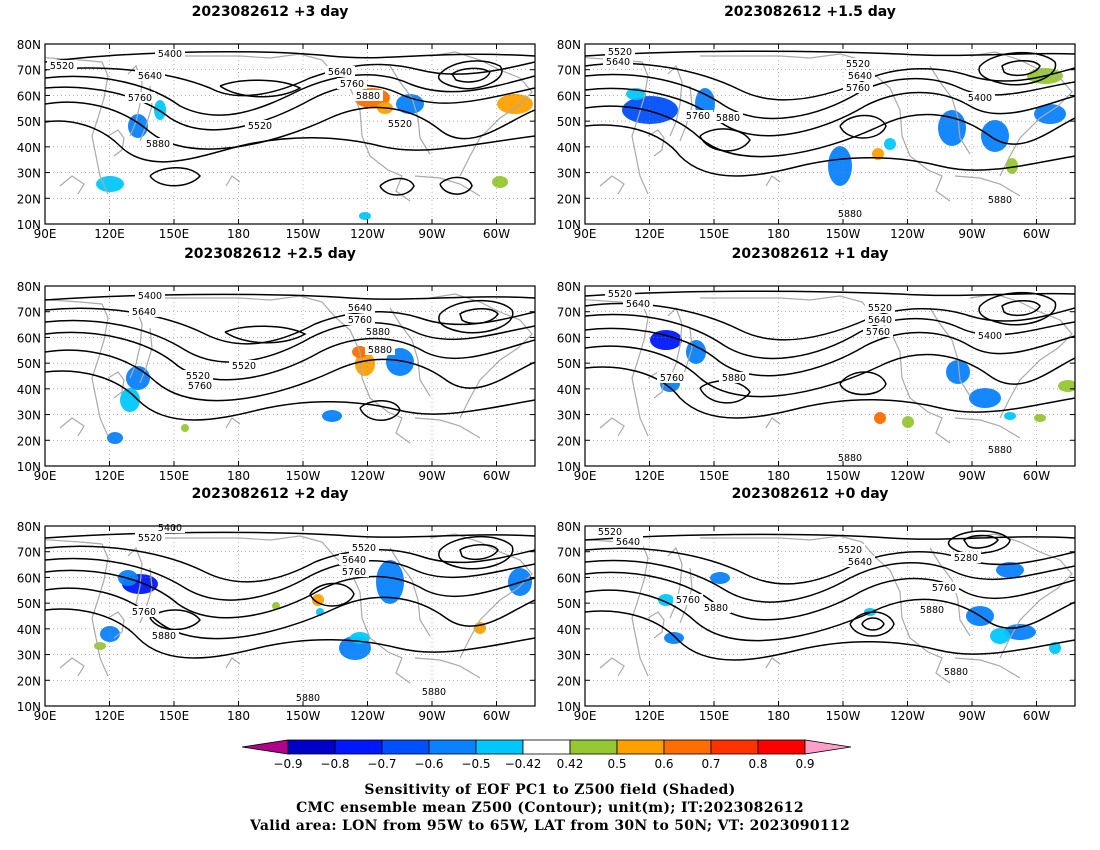 The height and width of the screenshot is (850, 1100). Describe the element at coordinates (616, 764) in the screenshot. I see `colorbar-tick-label: 0.5` at that location.